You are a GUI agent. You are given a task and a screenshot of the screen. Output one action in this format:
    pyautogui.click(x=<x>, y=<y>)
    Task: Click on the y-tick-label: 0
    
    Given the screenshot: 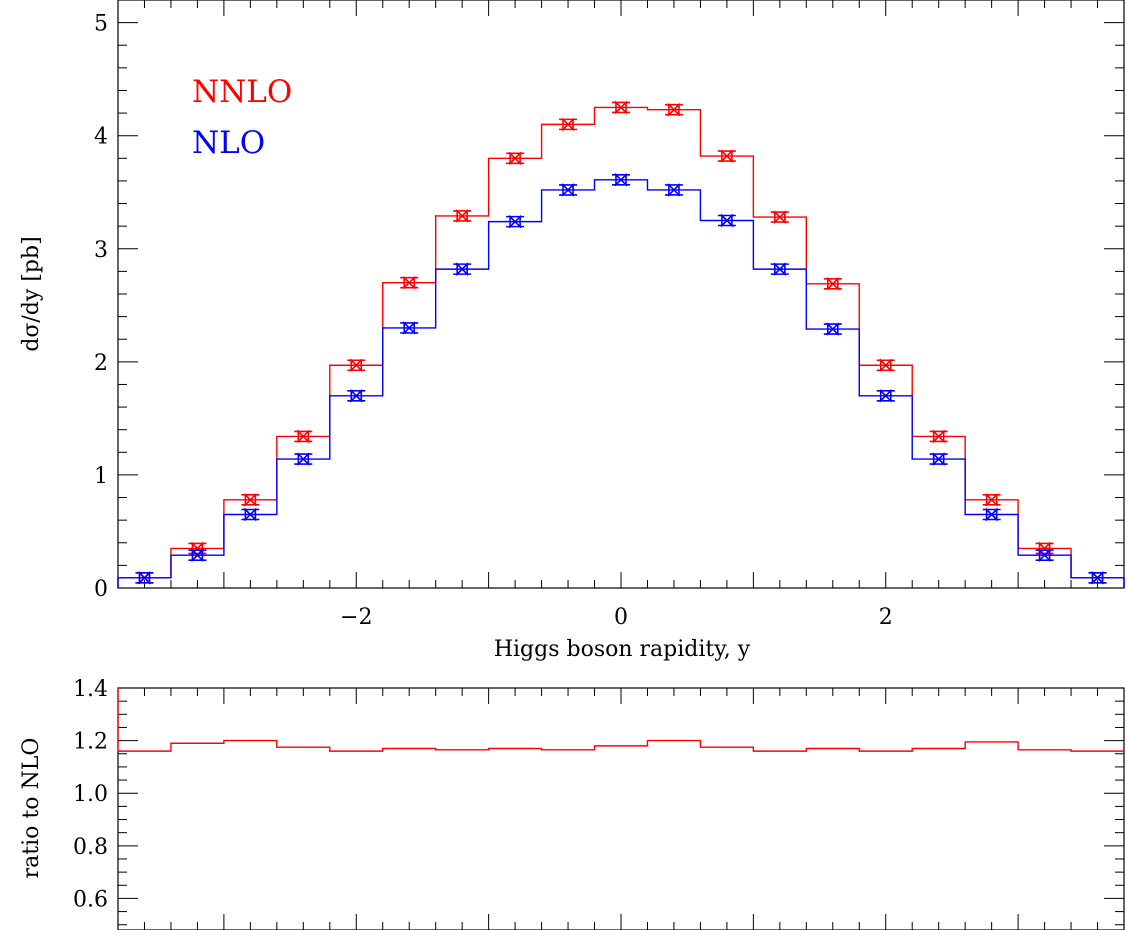 What is the action you would take?
    pyautogui.click(x=101, y=589)
    